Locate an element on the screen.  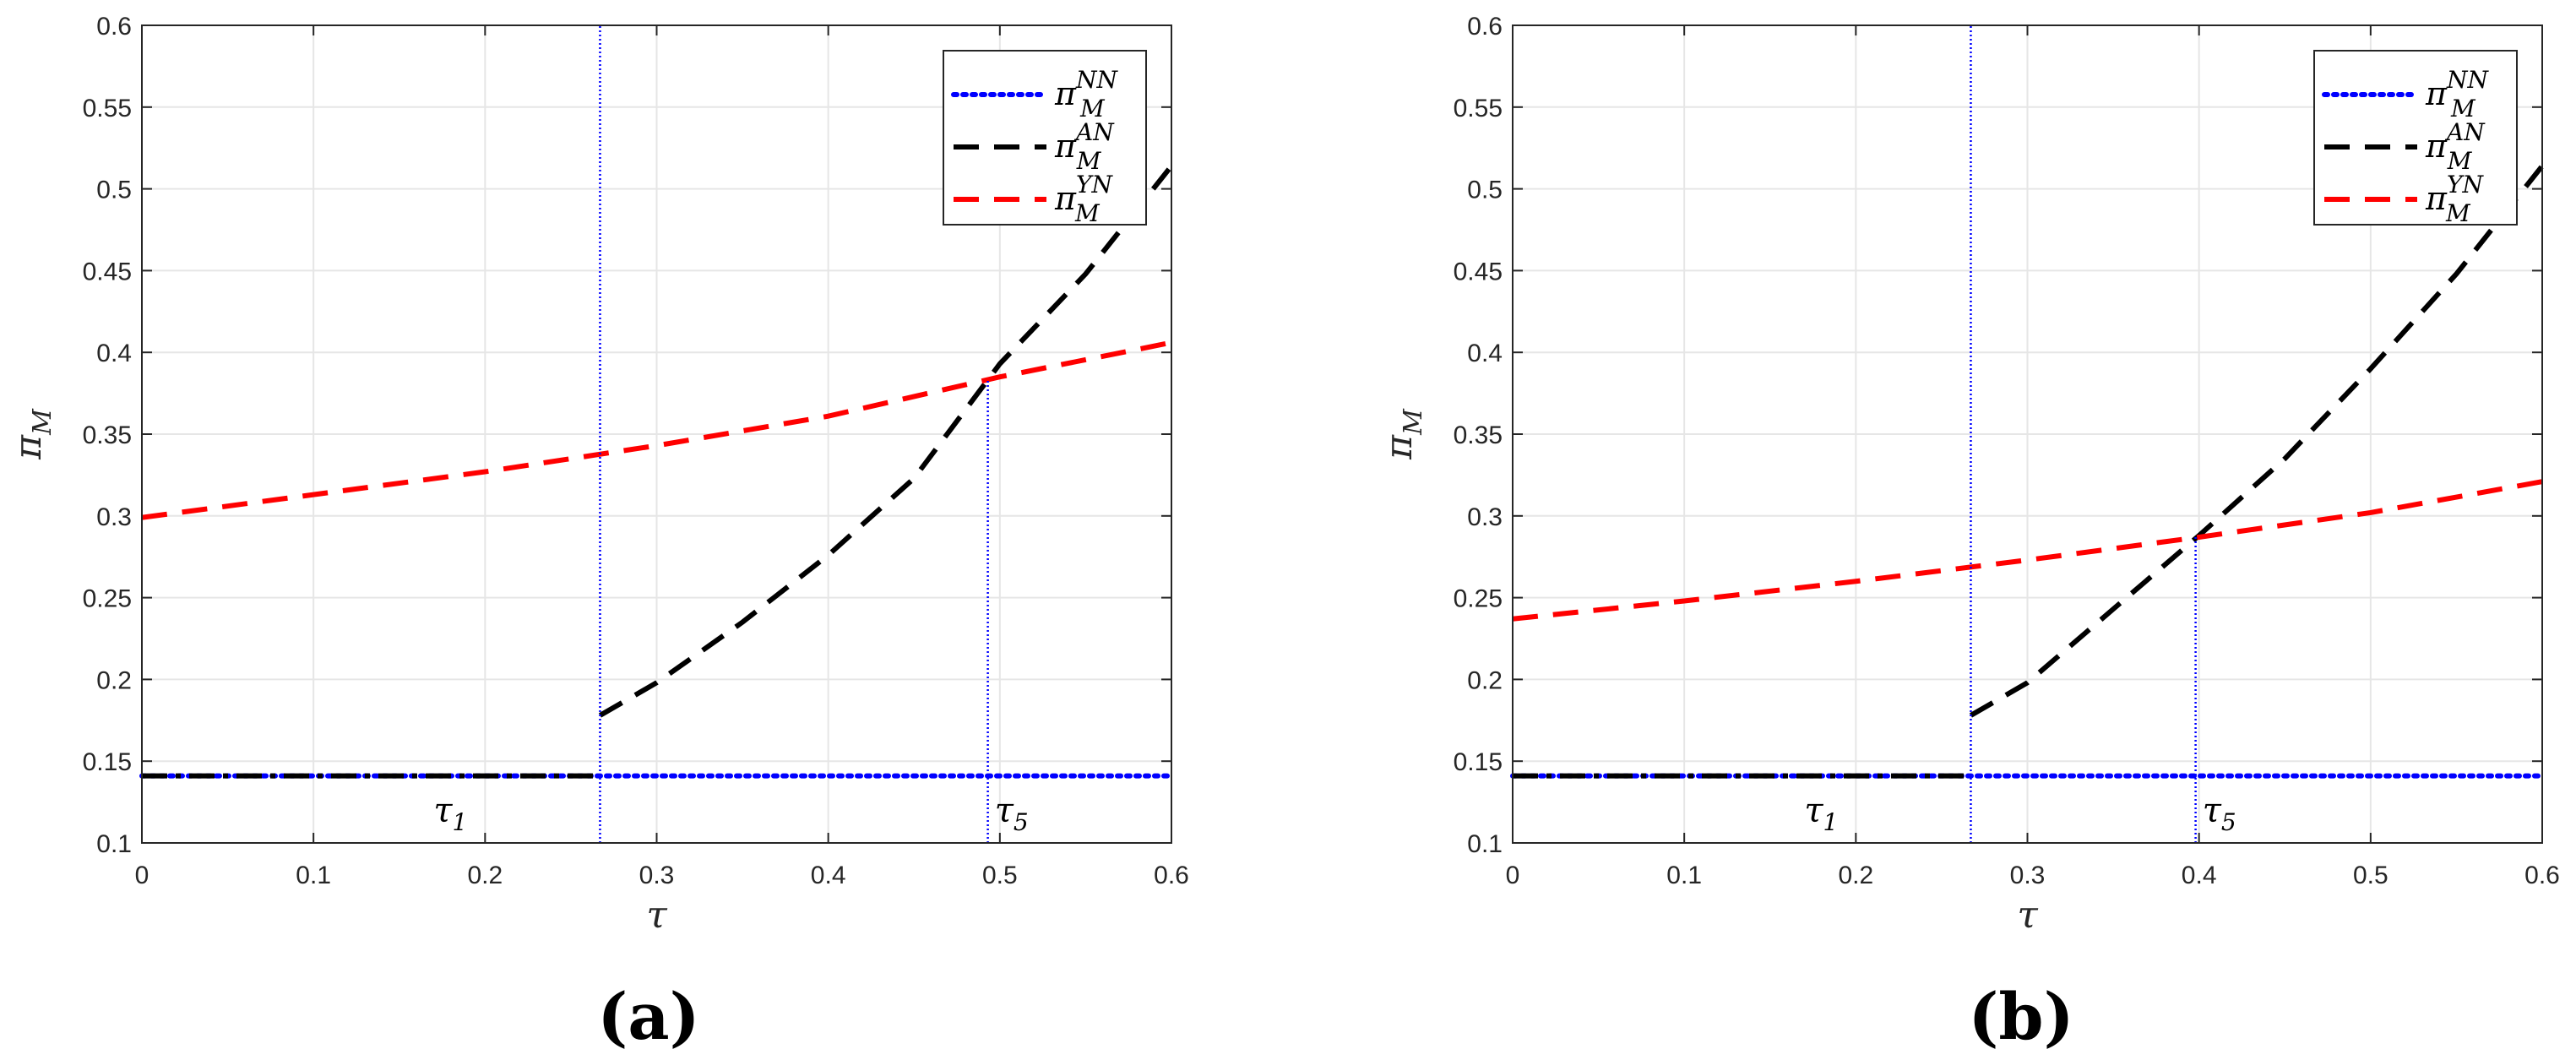
panel-label: (a) is located at coordinates (648, 1016).